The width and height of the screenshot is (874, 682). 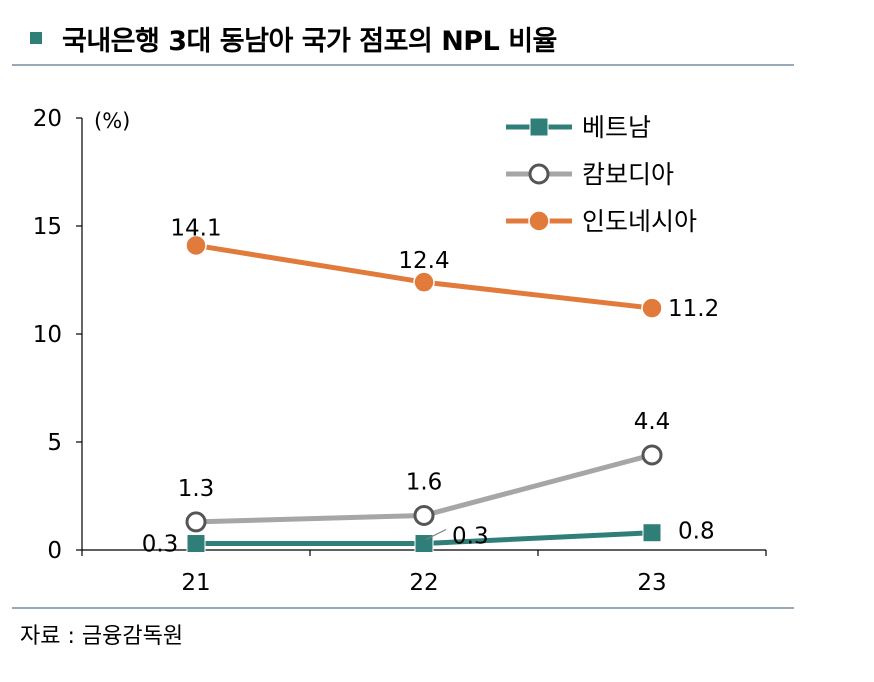 What do you see at coordinates (195, 228) in the screenshot?
I see `data-label: 14.1` at bounding box center [195, 228].